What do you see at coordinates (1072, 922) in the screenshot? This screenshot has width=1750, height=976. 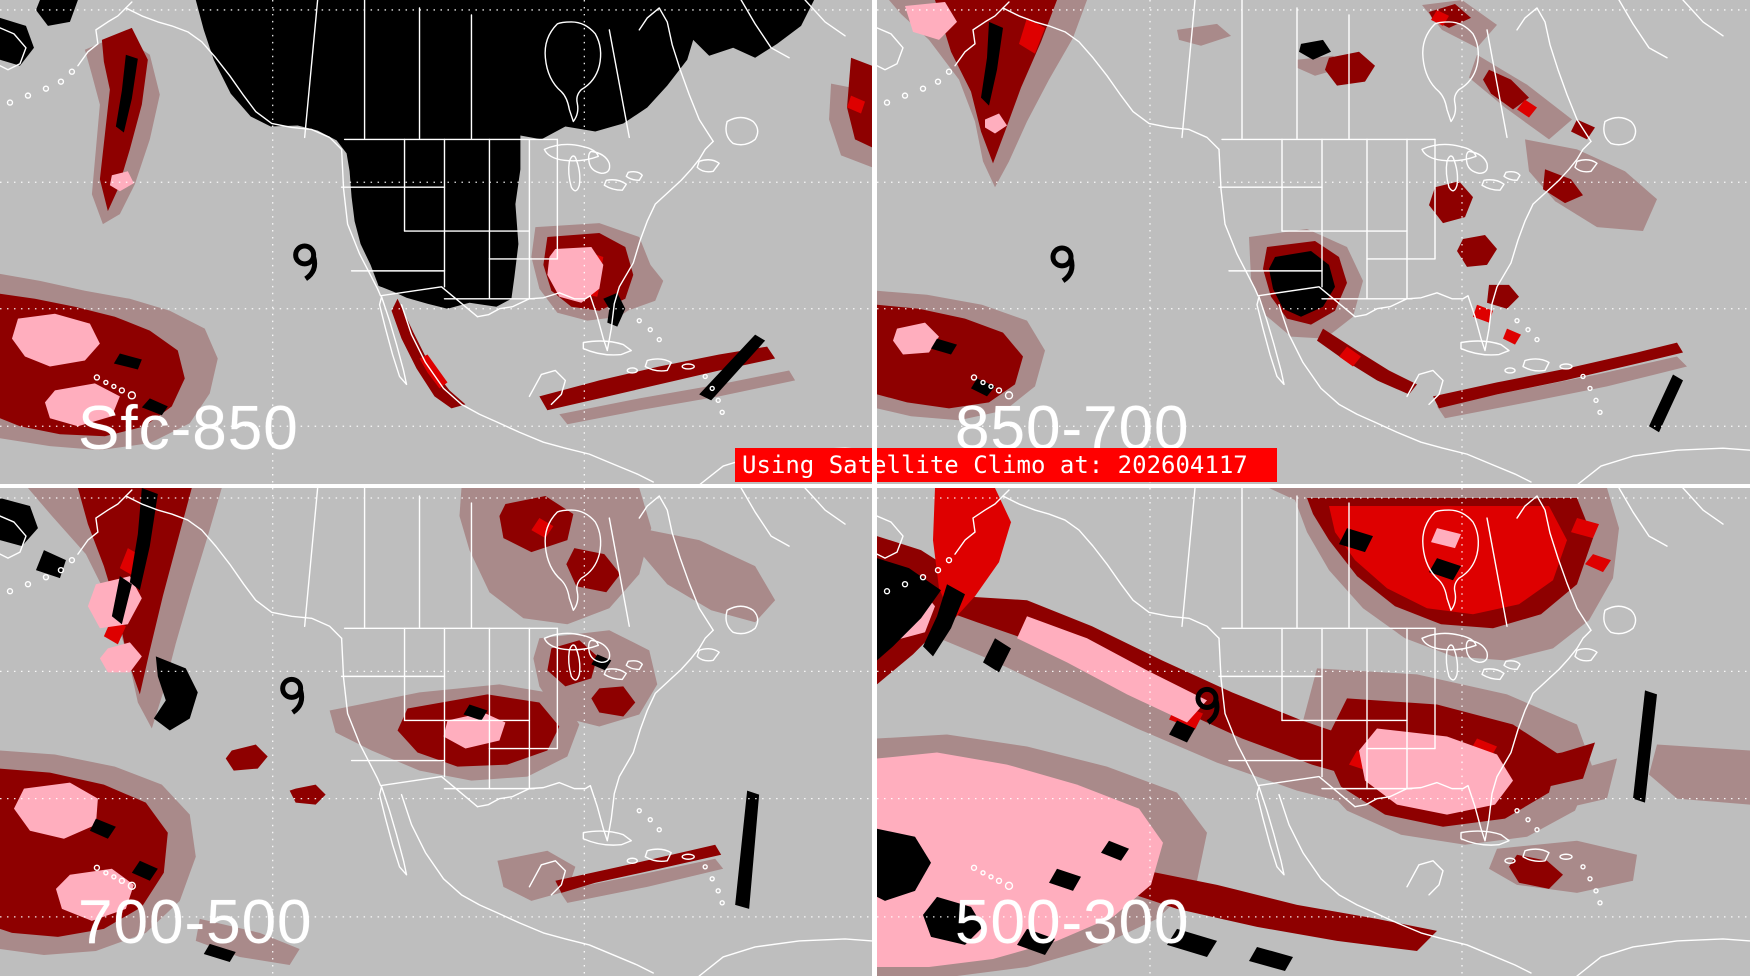 I see `layer-label-500-300: 500-300` at bounding box center [1072, 922].